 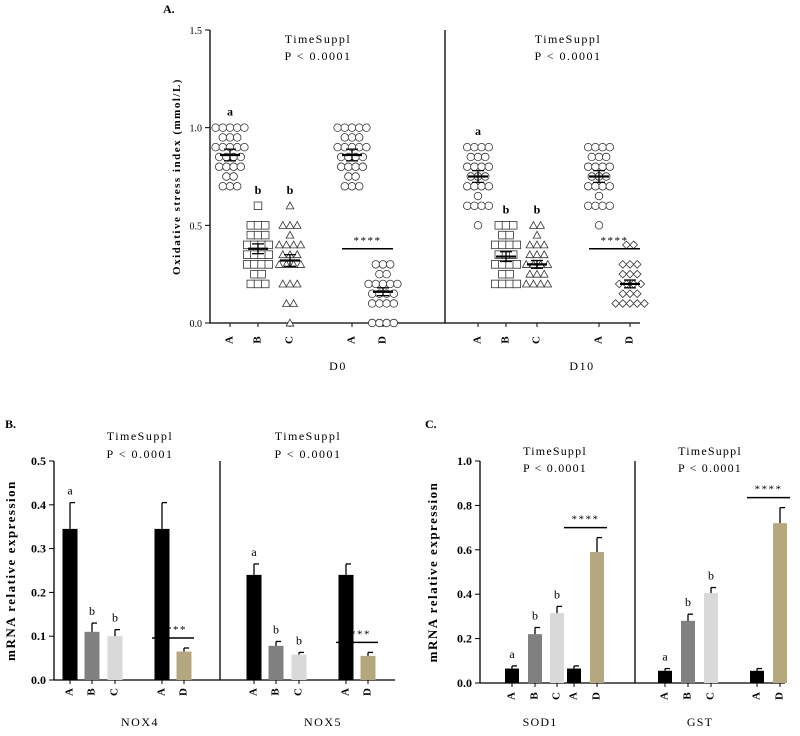 I want to click on y-tick-label-A: 0.5, so click(x=196, y=226).